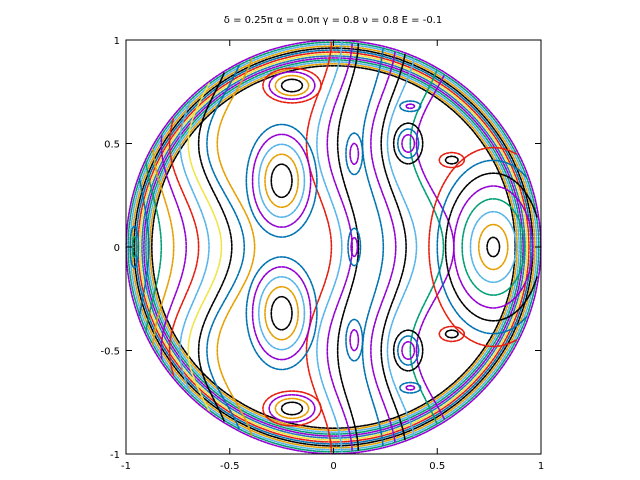  Describe the element at coordinates (126, 466) in the screenshot. I see `x-tick-label: -1` at that location.